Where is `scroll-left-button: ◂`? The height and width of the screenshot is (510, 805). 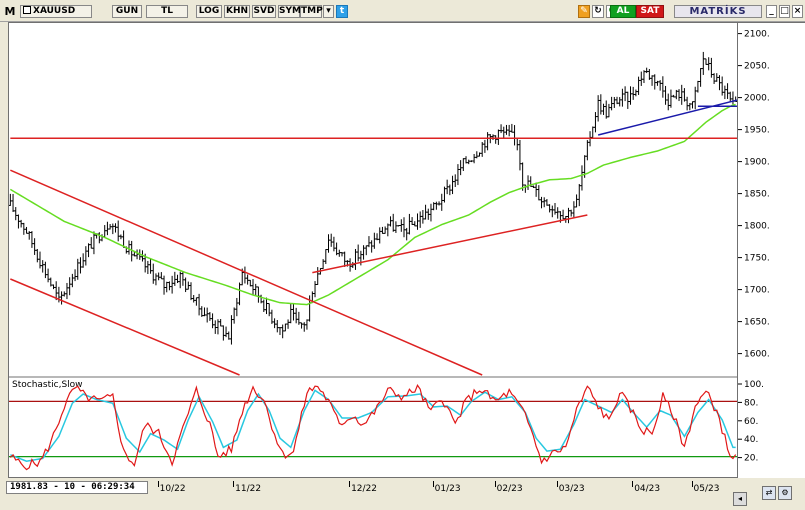 scroll-left-button: ◂ is located at coordinates (740, 499).